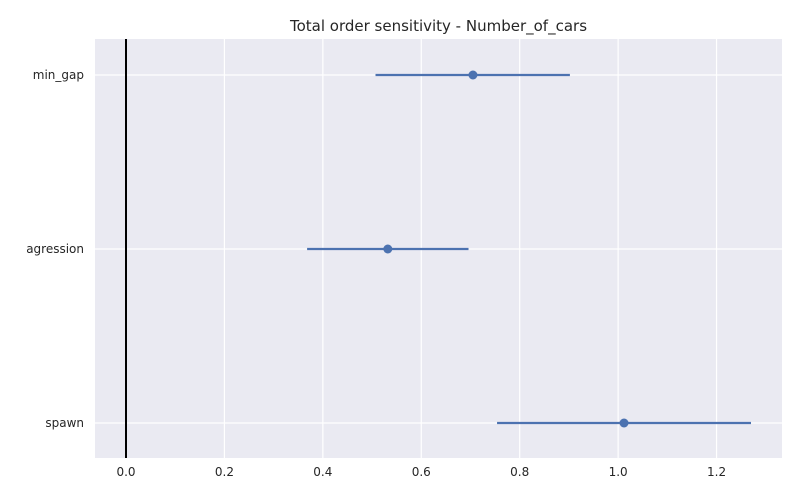  I want to click on x-tick-label-2: 0.4, so click(322, 472).